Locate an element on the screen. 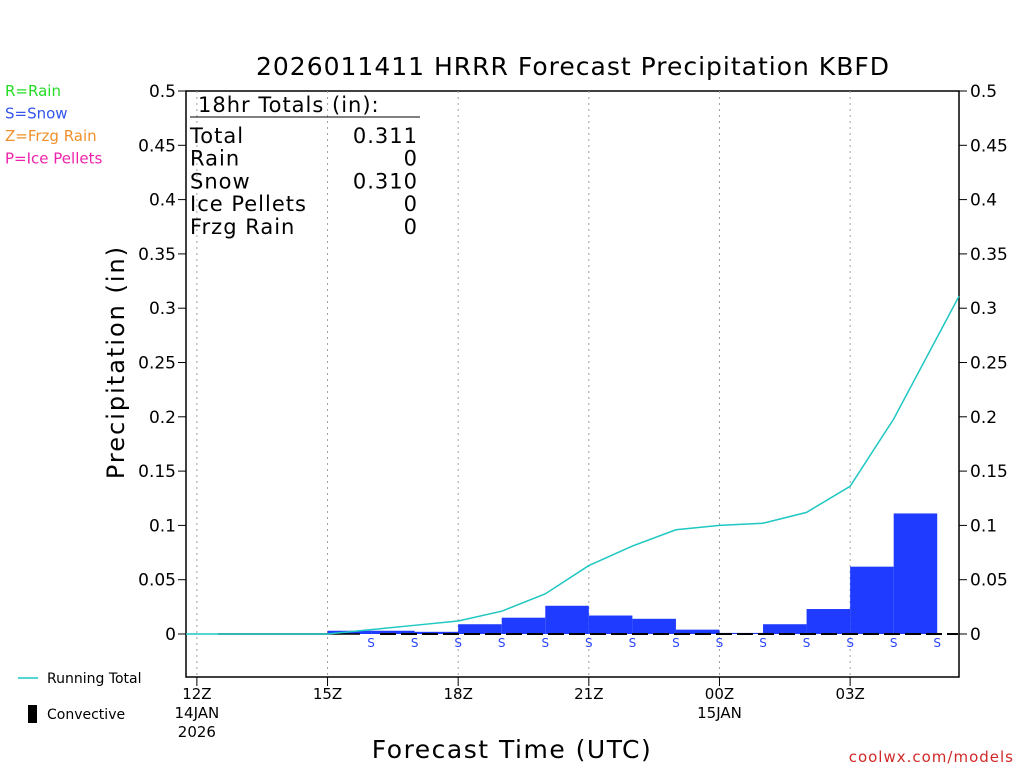 The width and height of the screenshot is (1024, 768). y-tick-label-left: 0.05 is located at coordinates (157, 581).